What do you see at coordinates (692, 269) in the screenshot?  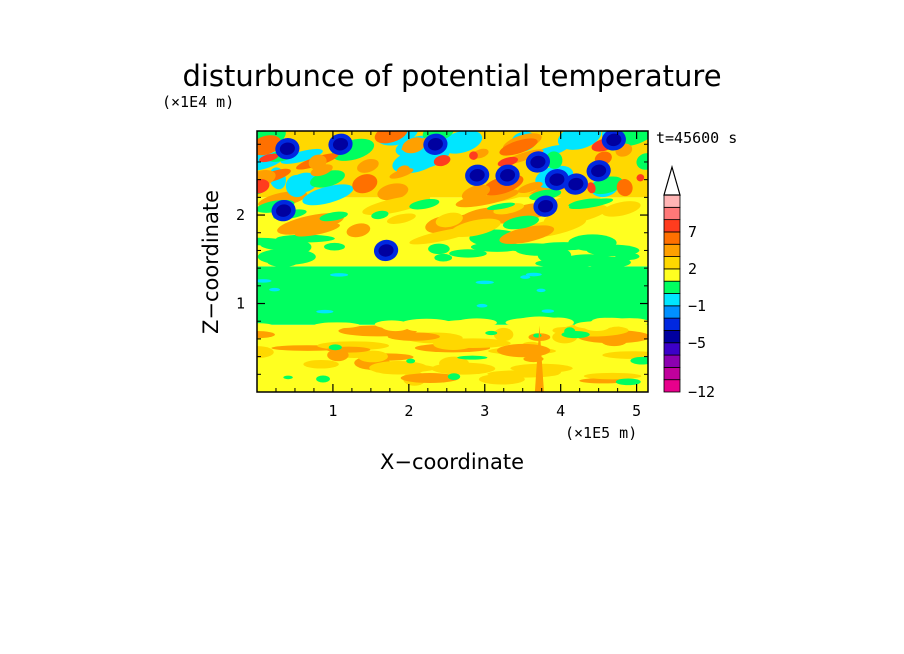 I see `colorbar-tick-label: 2` at bounding box center [692, 269].